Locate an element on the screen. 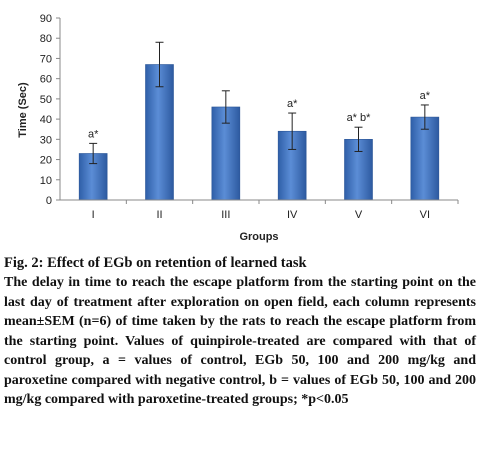 The width and height of the screenshot is (482, 462). y-tick-label: 10 is located at coordinates (46, 181).